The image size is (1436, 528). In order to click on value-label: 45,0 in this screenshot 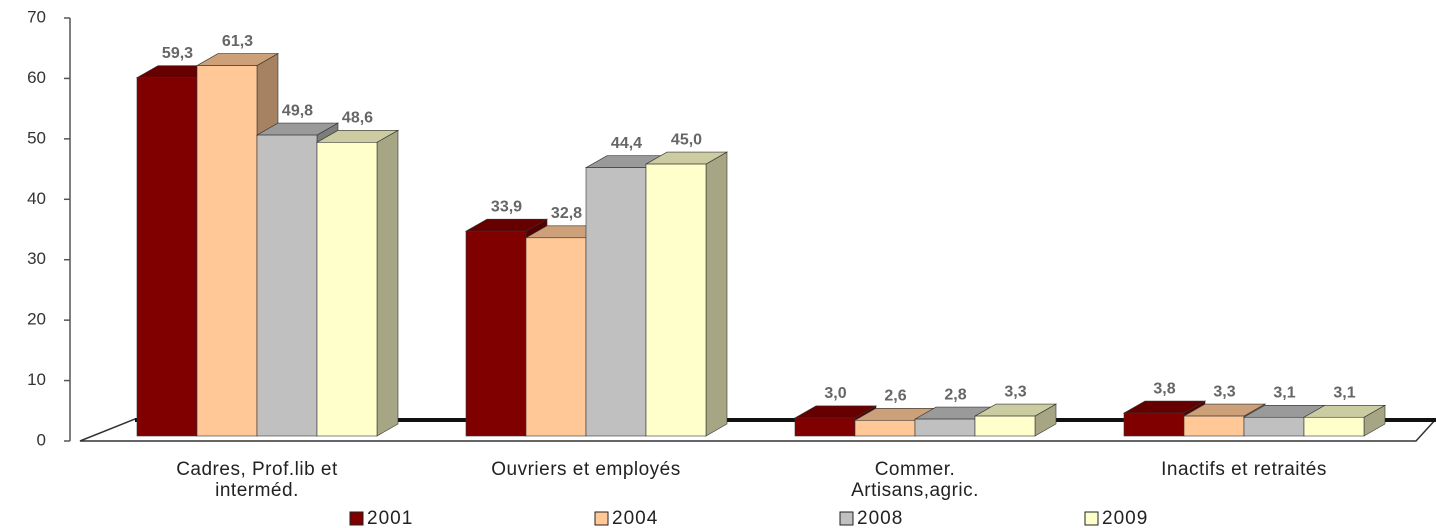, I will do `click(686, 139)`.